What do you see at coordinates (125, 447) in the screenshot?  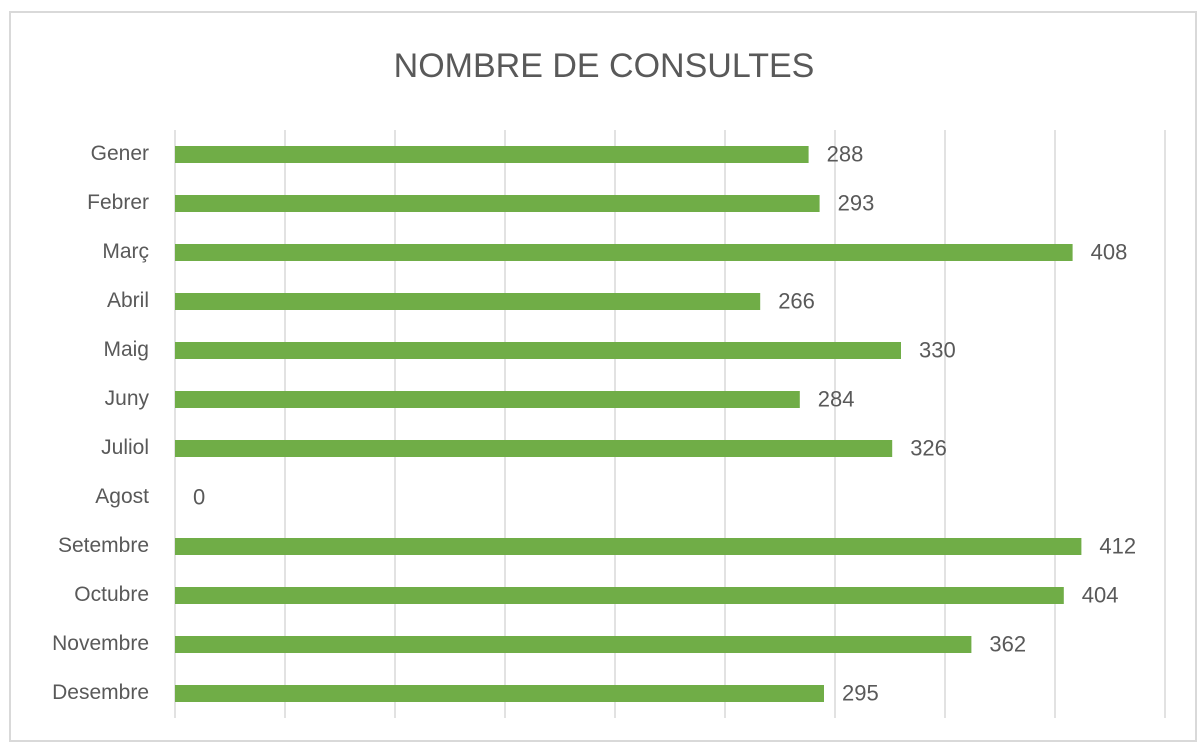 I see `y-tick-label: Juliol` at bounding box center [125, 447].